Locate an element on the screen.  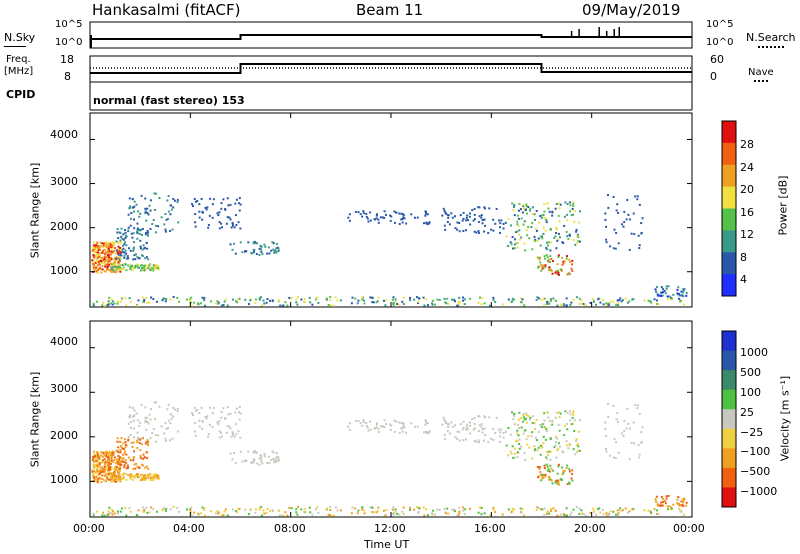
power-colorbar-segment is located at coordinates (729, 132).